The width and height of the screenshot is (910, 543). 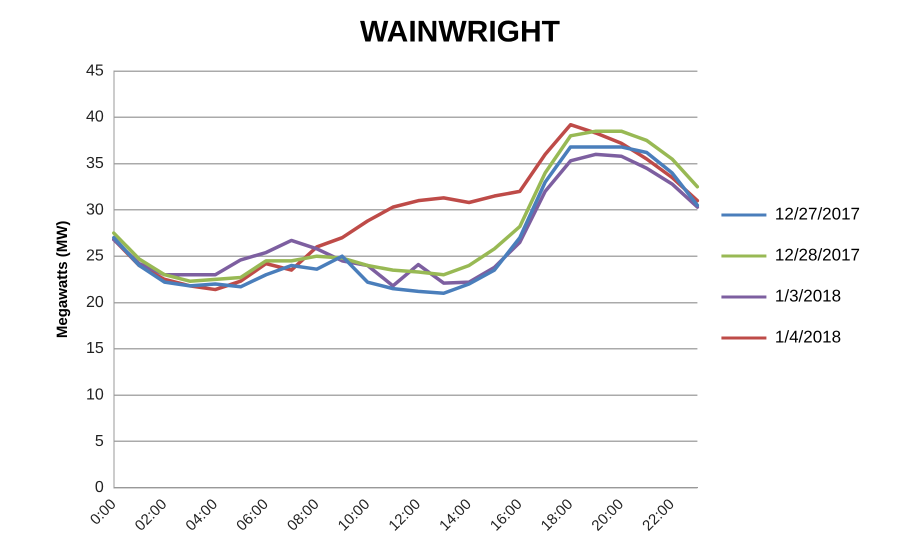 I want to click on y-tick-label: 20, so click(x=95, y=302).